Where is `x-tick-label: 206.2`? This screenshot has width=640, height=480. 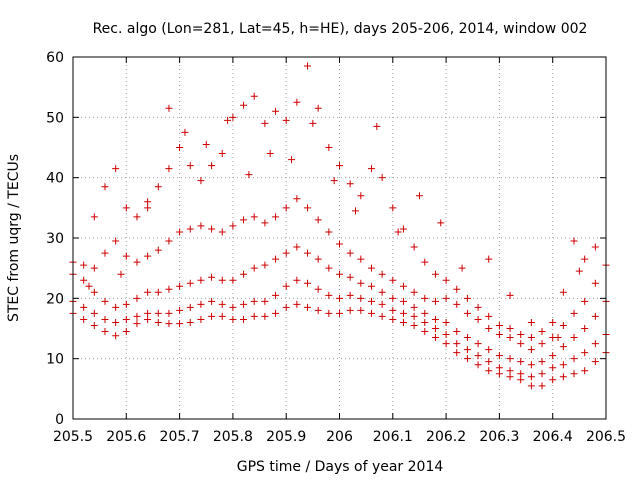 x-tick-label: 206.2 is located at coordinates (446, 437).